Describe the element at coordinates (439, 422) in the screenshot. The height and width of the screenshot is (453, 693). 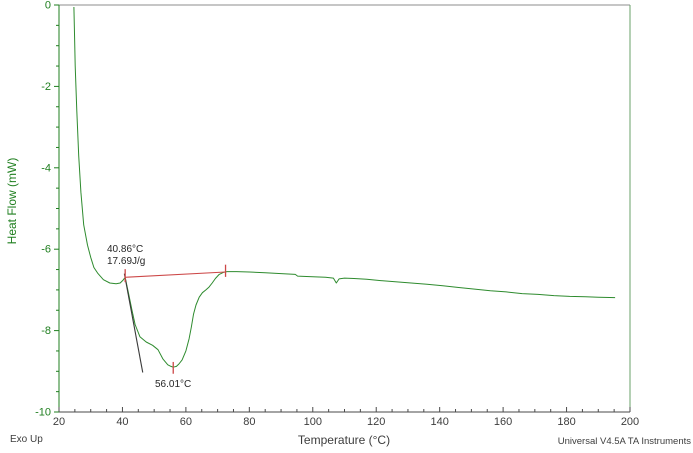
I see `x-tick-label: 140` at that location.